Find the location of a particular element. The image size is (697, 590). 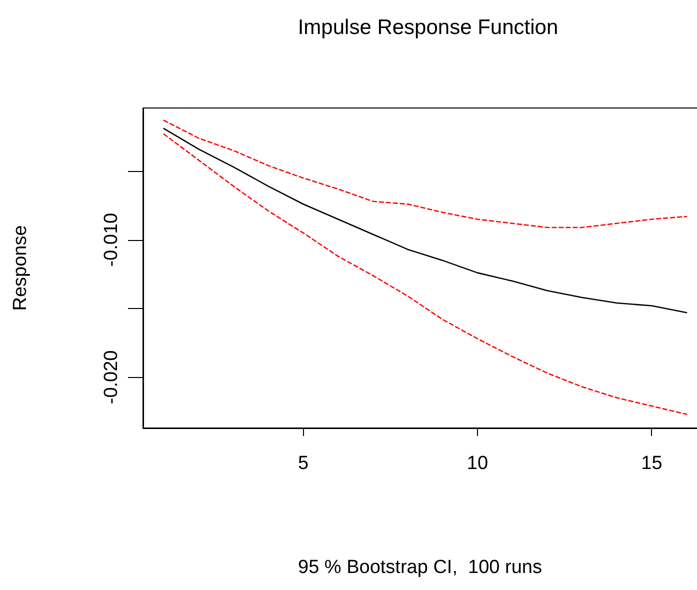

x-tick-label: 10 is located at coordinates (477, 463).